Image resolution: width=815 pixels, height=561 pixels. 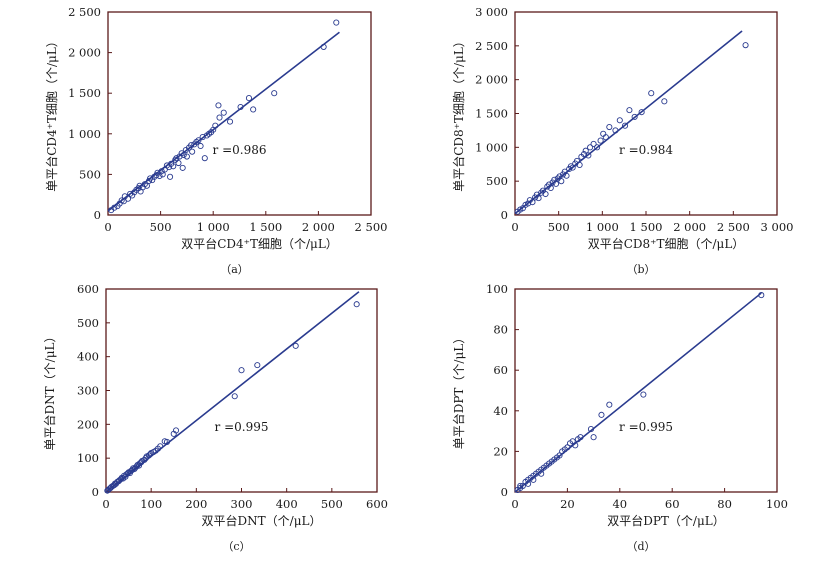 What do you see at coordinates (377, 504) in the screenshot?
I see `x-tick-label: 600` at bounding box center [377, 504].